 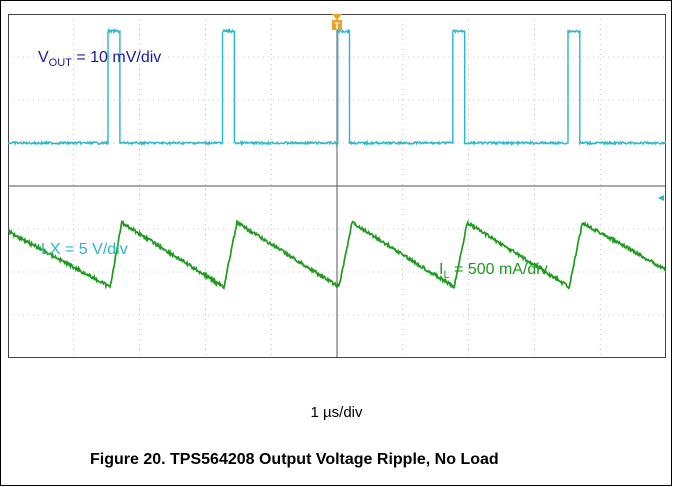 I want to click on trigger-level-icon, so click(x=661, y=198).